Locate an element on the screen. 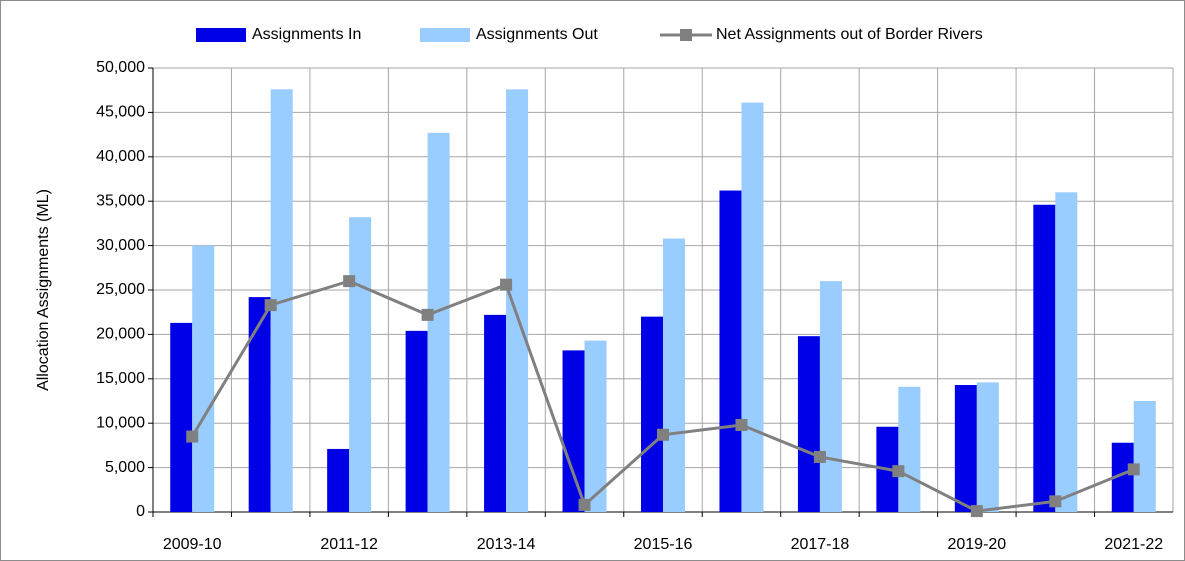 The height and width of the screenshot is (561, 1185). x-tick-label: 2009-10 is located at coordinates (192, 544).